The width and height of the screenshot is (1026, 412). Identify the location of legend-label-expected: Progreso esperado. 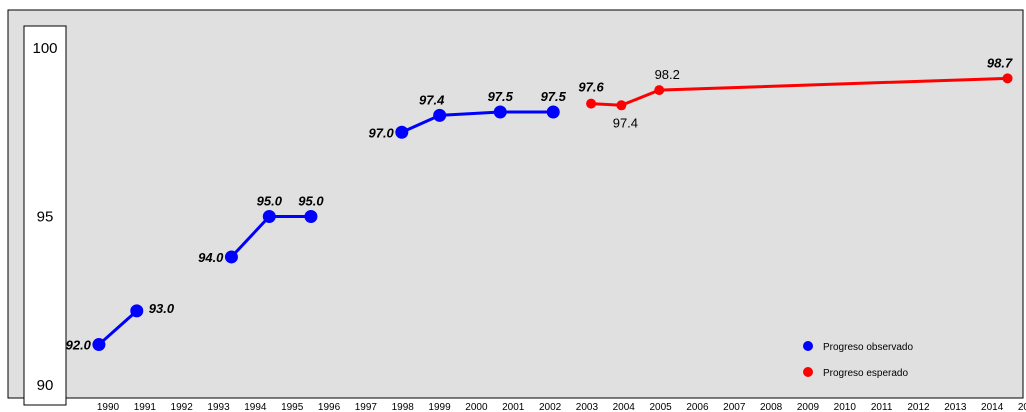
(865, 373).